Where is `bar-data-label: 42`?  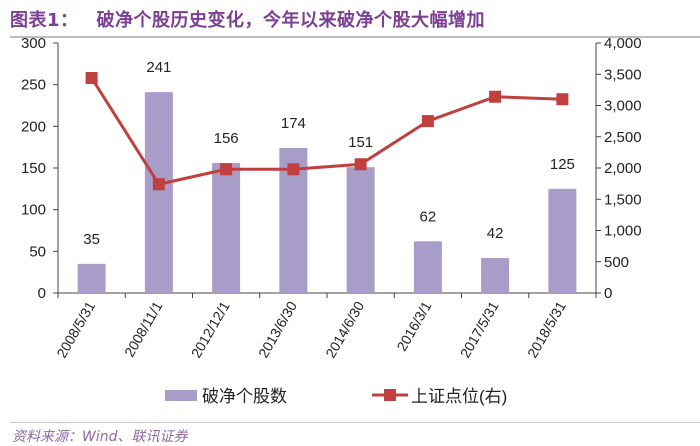
bar-data-label: 42 is located at coordinates (495, 233).